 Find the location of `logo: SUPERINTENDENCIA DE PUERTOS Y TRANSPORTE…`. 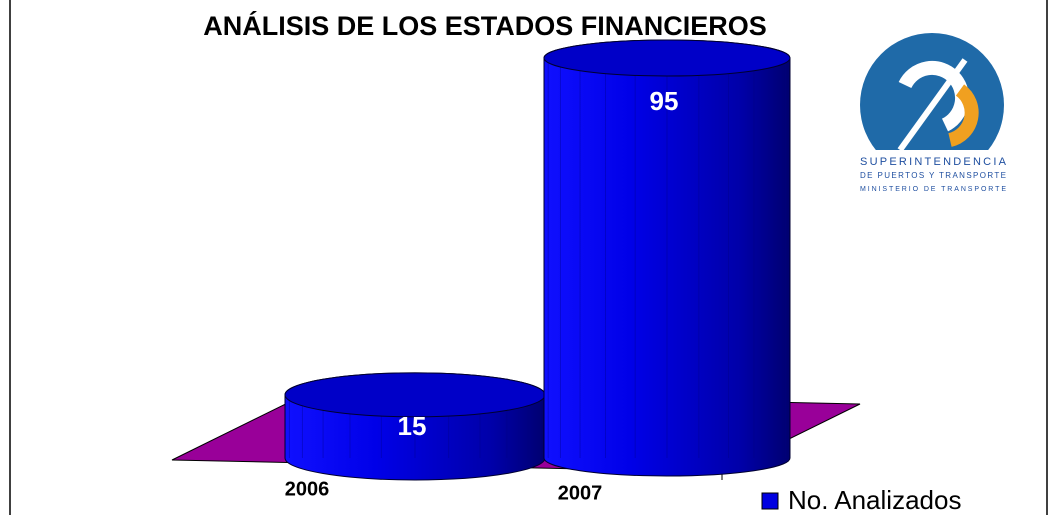

logo: SUPERINTENDENCIA DE PUERTOS Y TRANSPORTE… is located at coordinates (933, 114).